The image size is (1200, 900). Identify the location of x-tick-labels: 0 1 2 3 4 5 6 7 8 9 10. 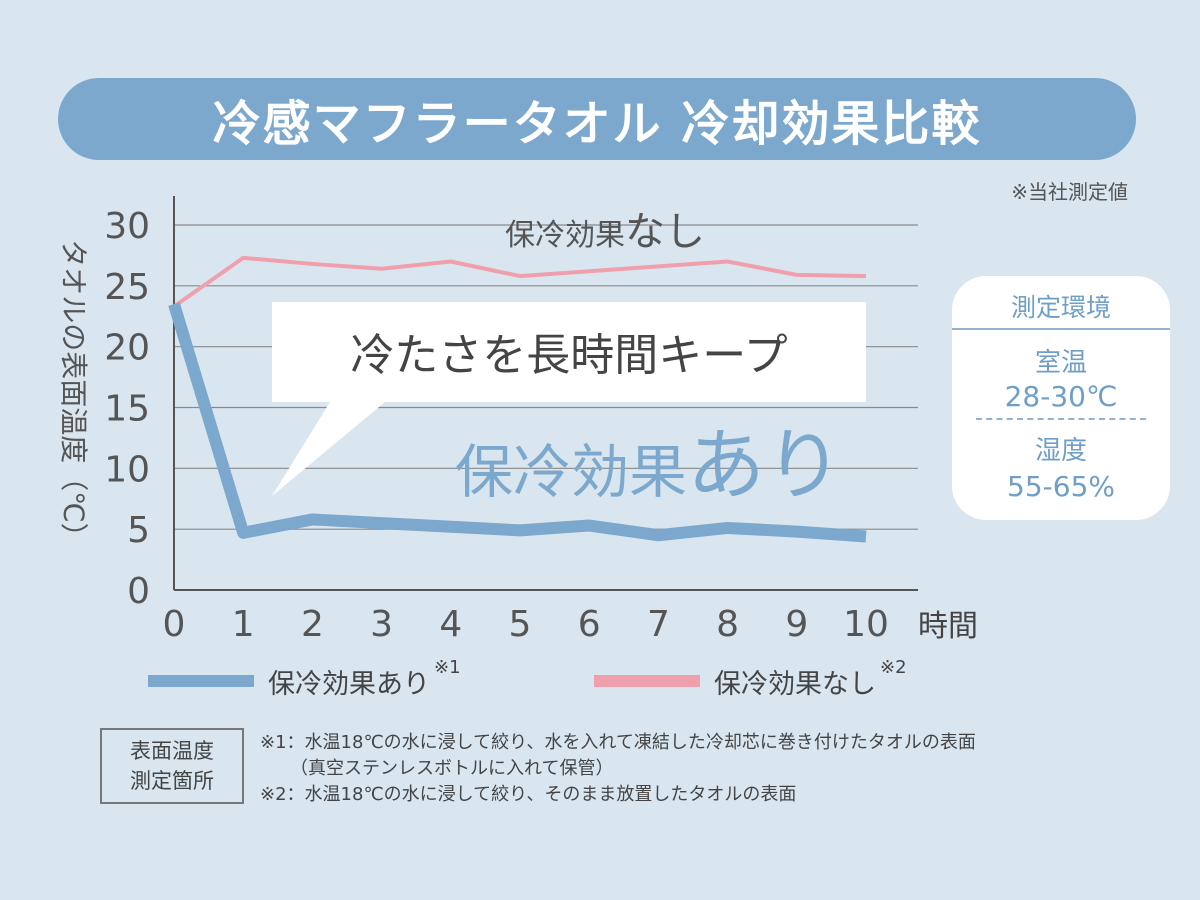
(526, 624).